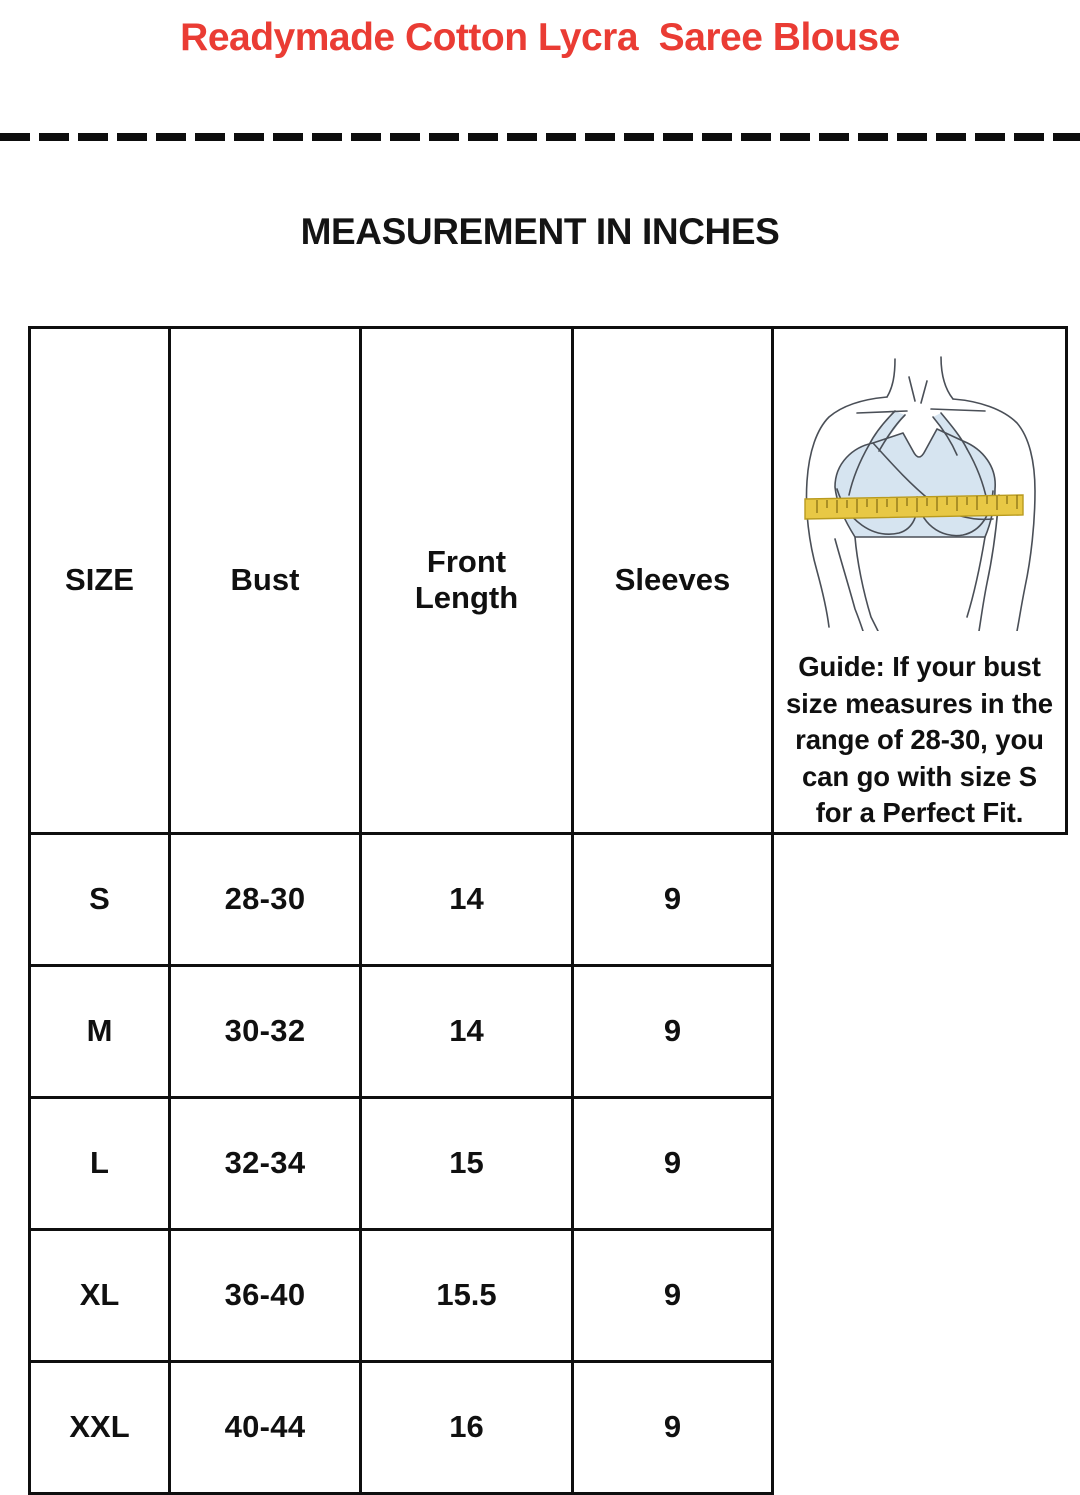  Describe the element at coordinates (265, 1295) in the screenshot. I see `cell-bust: 36-40` at that location.